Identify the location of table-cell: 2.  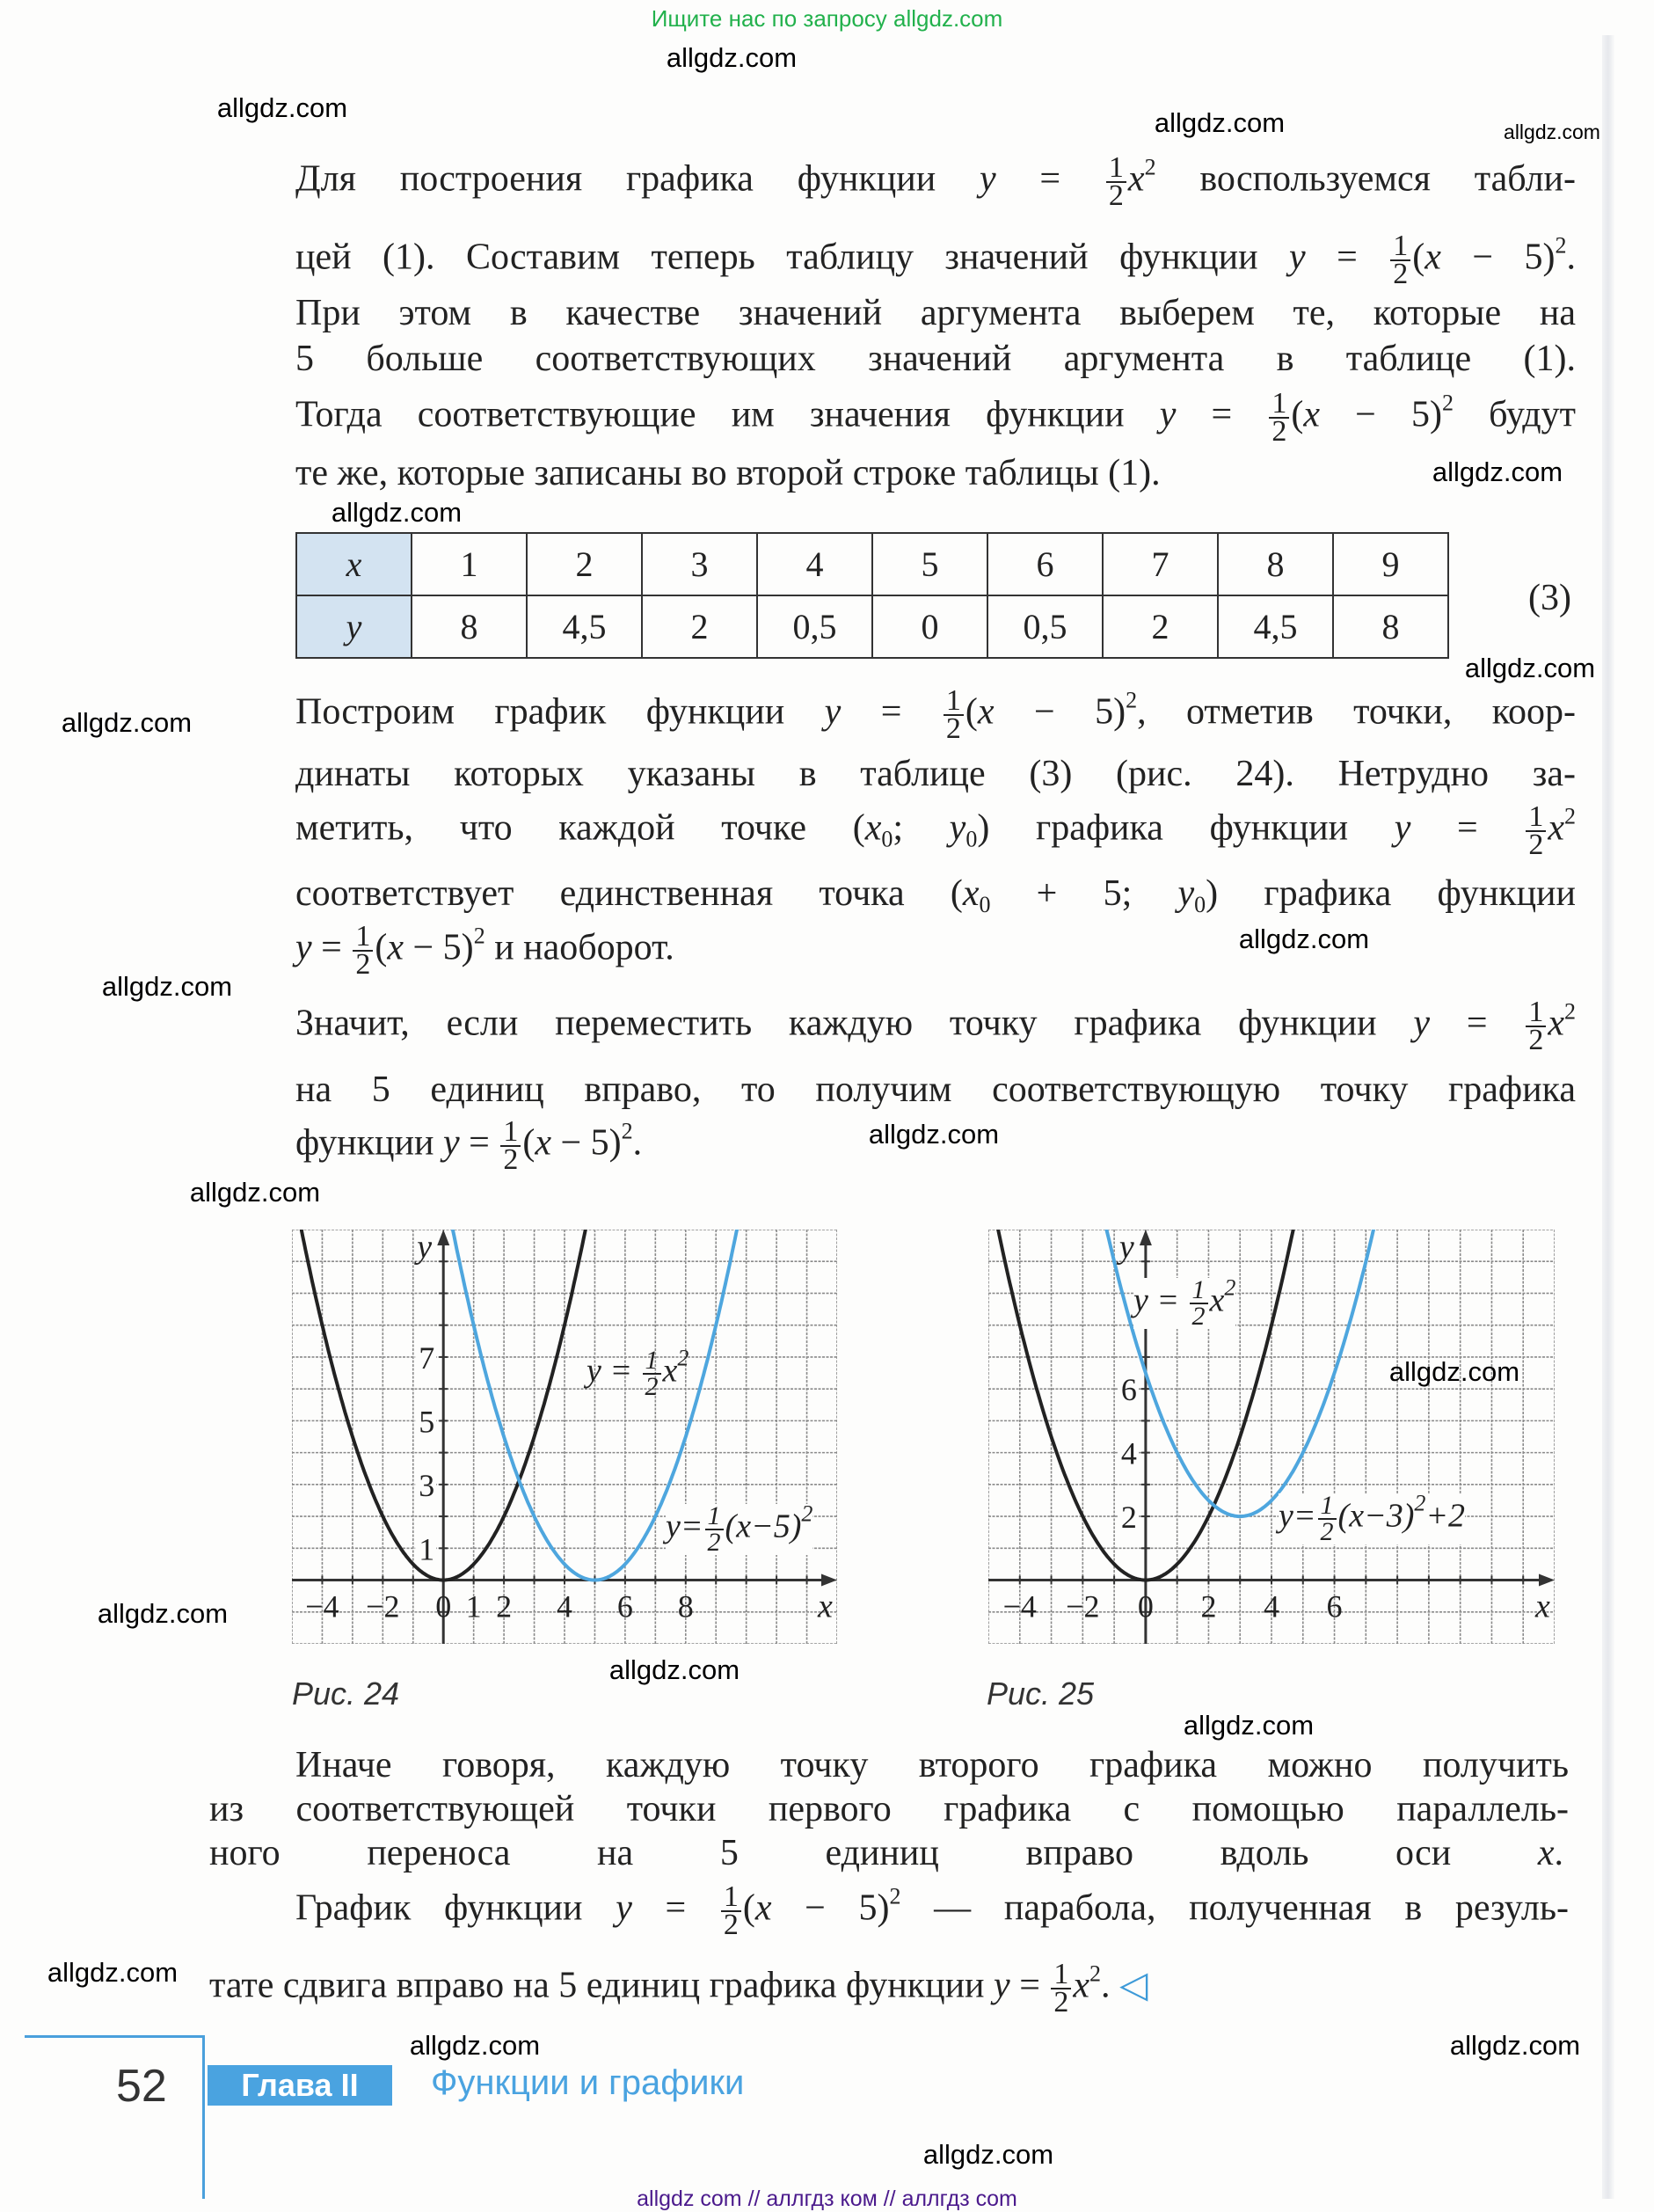
(1160, 627).